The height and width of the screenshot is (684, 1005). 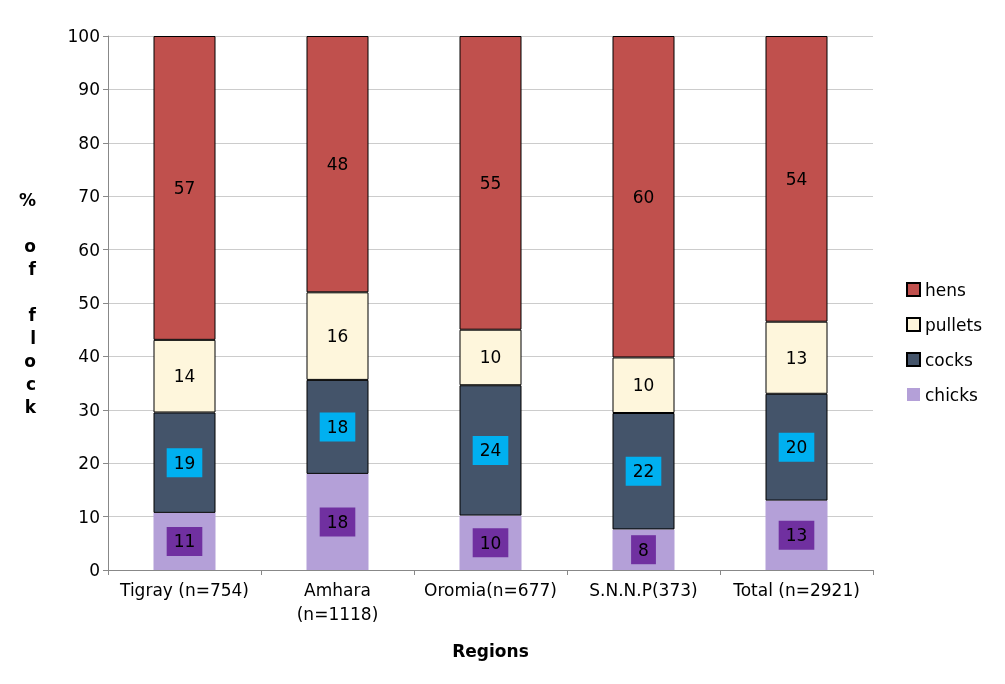 What do you see at coordinates (643, 196) in the screenshot?
I see `data-label: 60` at bounding box center [643, 196].